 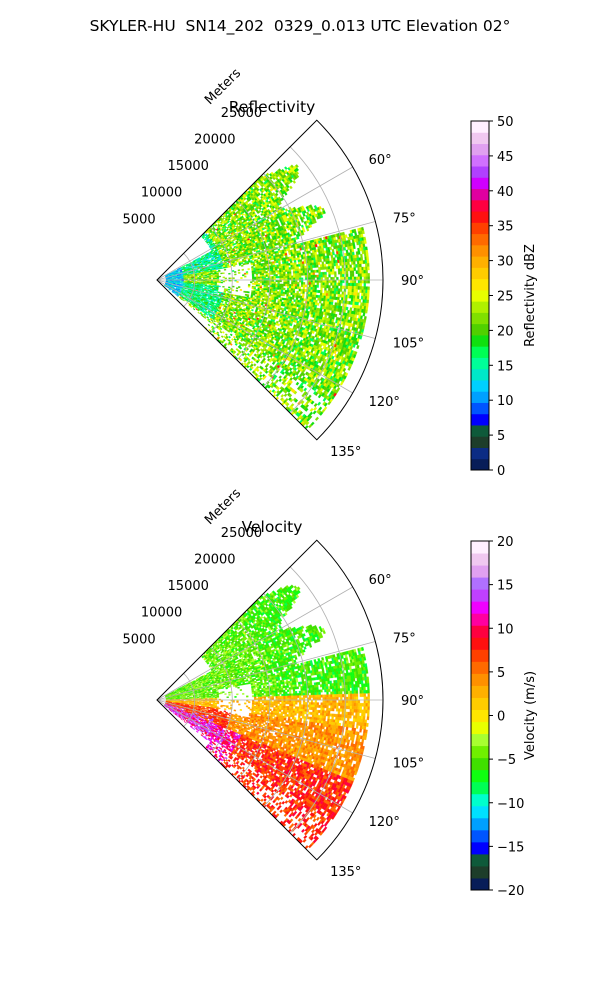 What do you see at coordinates (510, 891) in the screenshot?
I see `colorbar-tick-label: −20` at bounding box center [510, 891].